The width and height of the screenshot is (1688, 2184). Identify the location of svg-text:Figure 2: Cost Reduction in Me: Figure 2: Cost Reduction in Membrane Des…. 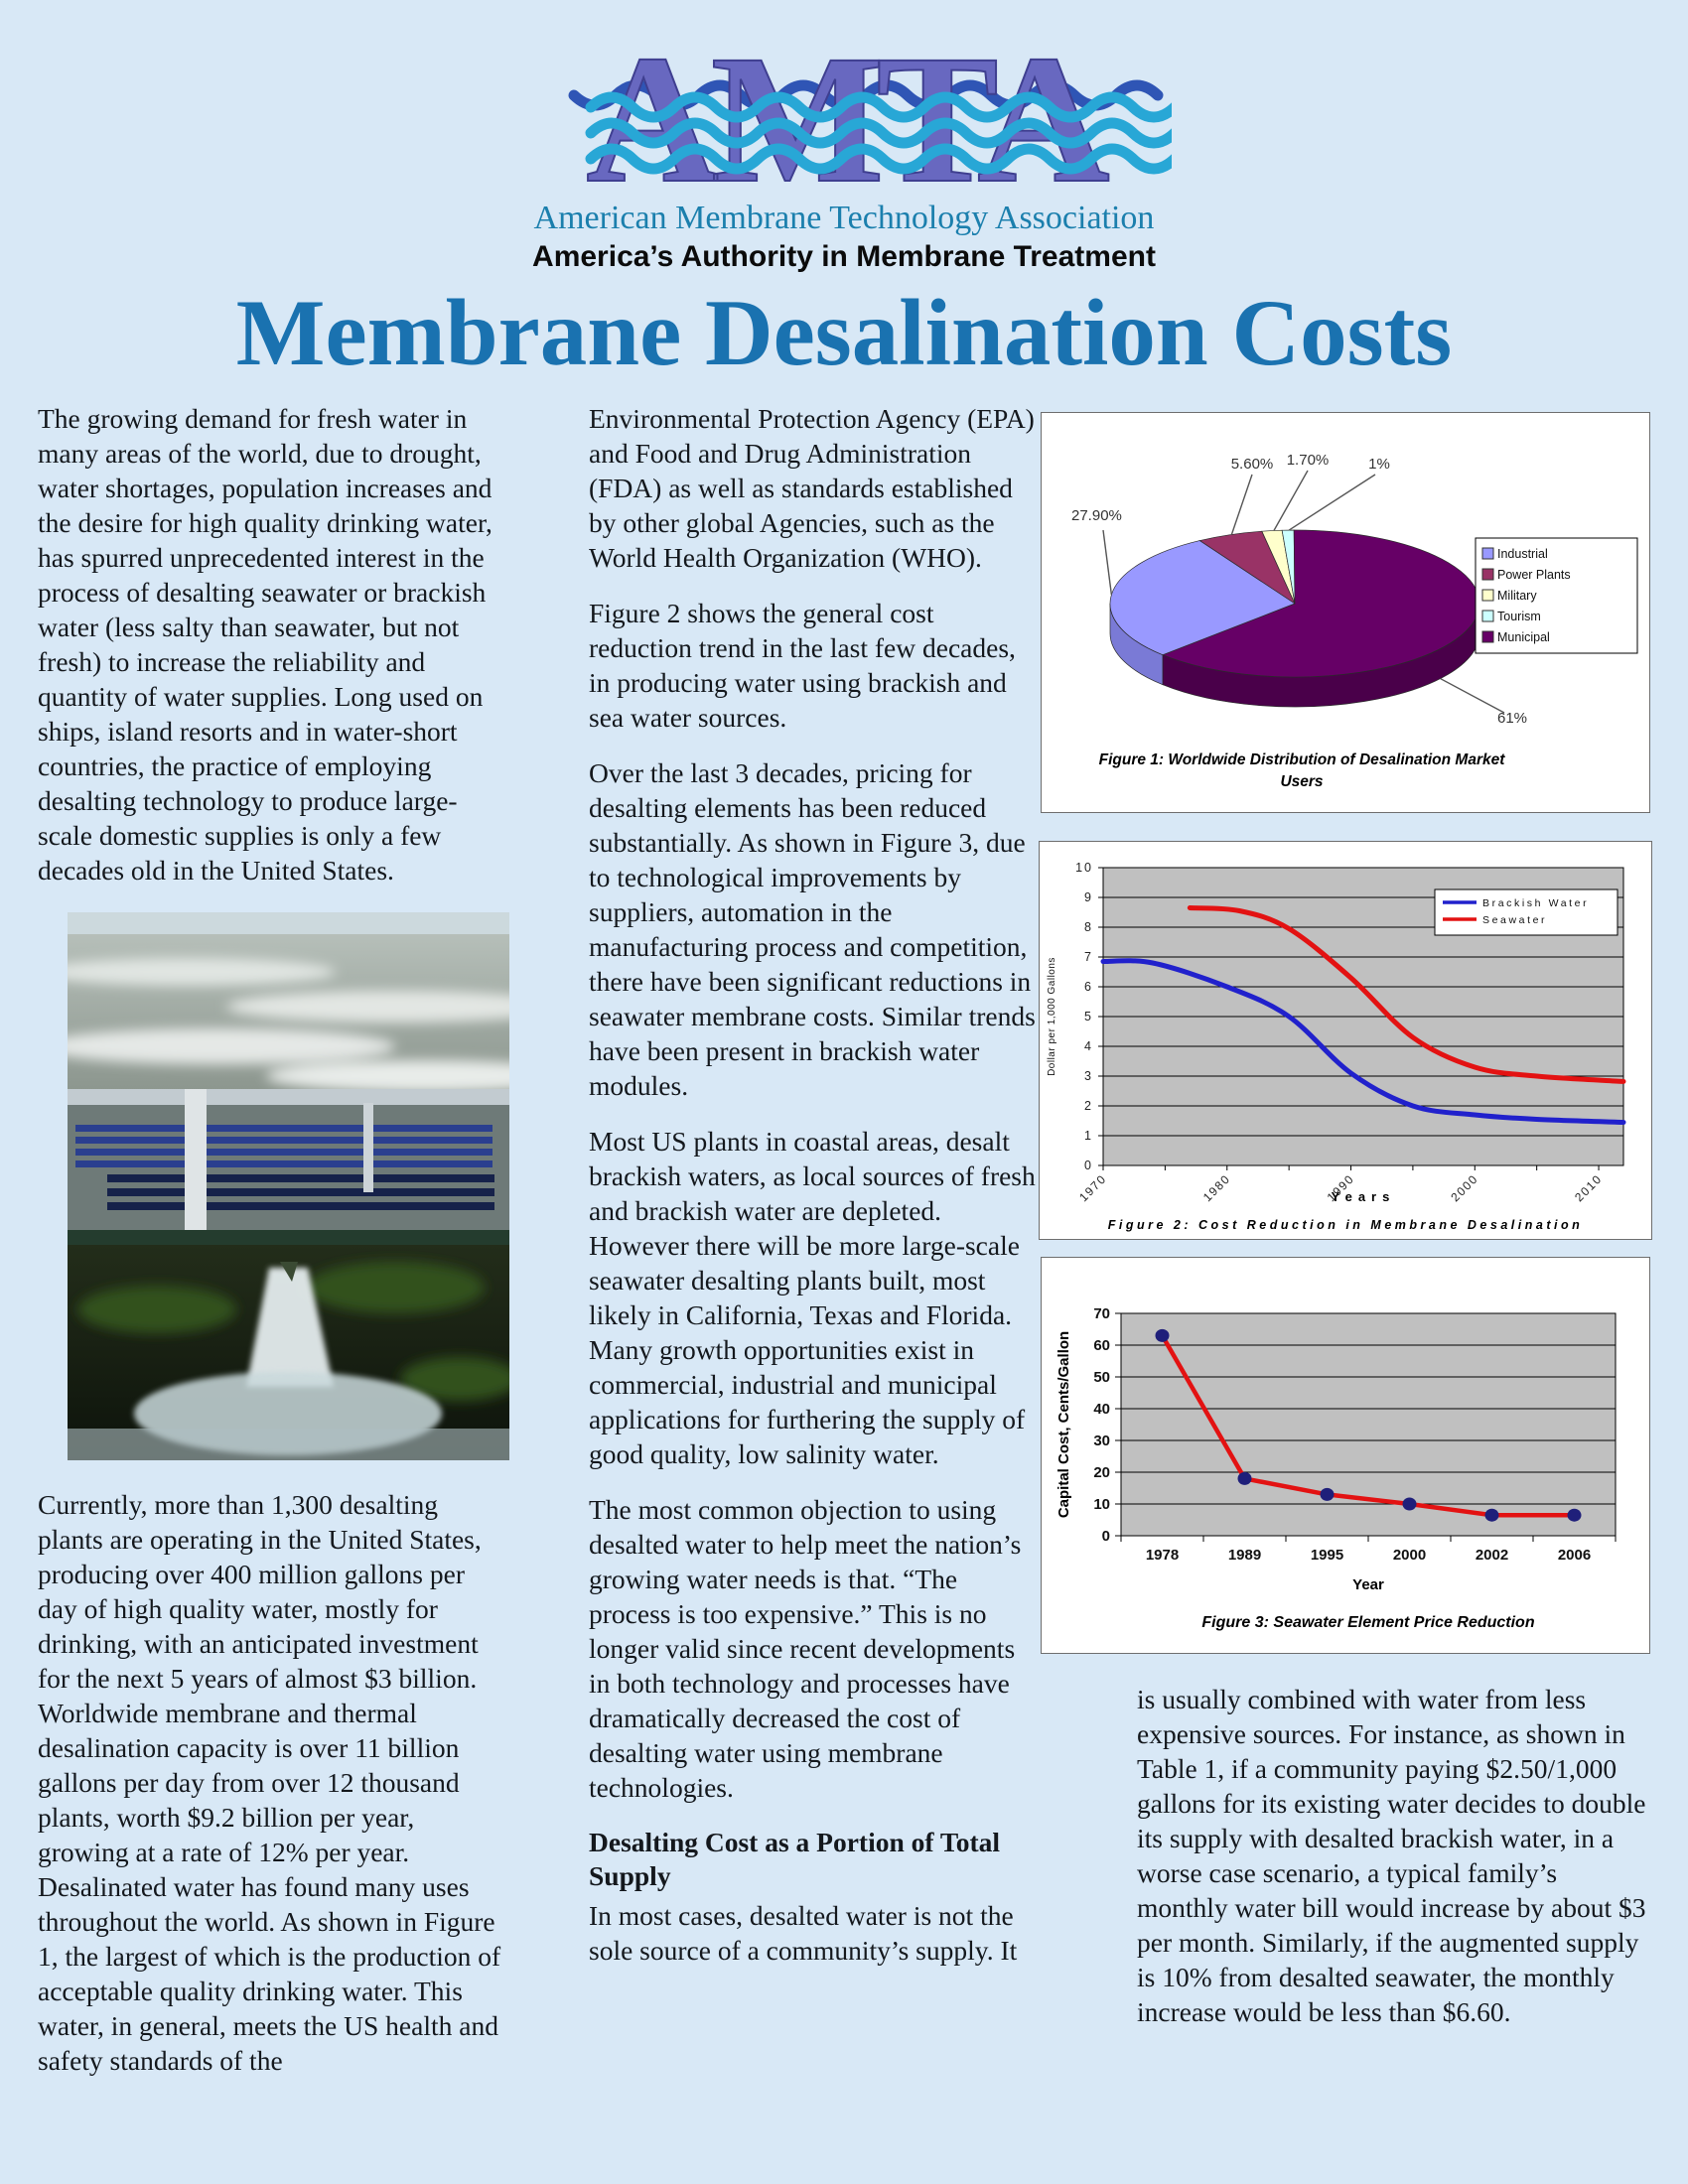
(1345, 1225).